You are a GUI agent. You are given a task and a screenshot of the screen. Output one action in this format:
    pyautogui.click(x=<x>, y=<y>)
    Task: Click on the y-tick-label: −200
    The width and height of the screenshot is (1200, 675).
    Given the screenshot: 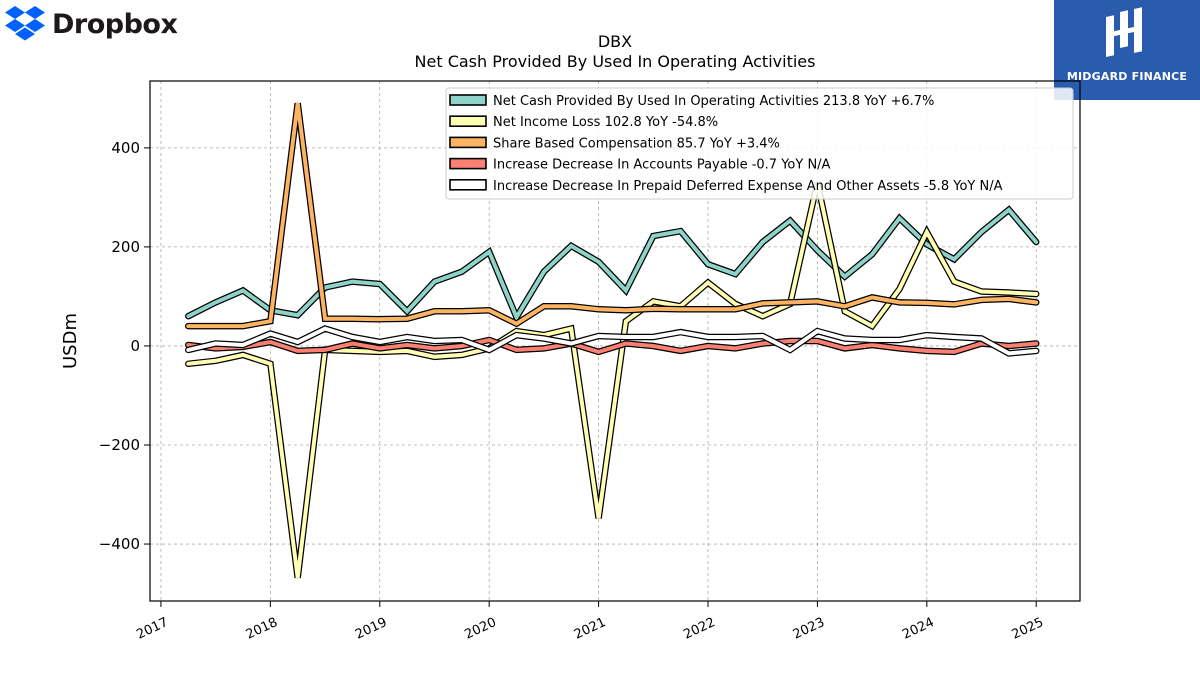 What is the action you would take?
    pyautogui.click(x=119, y=445)
    